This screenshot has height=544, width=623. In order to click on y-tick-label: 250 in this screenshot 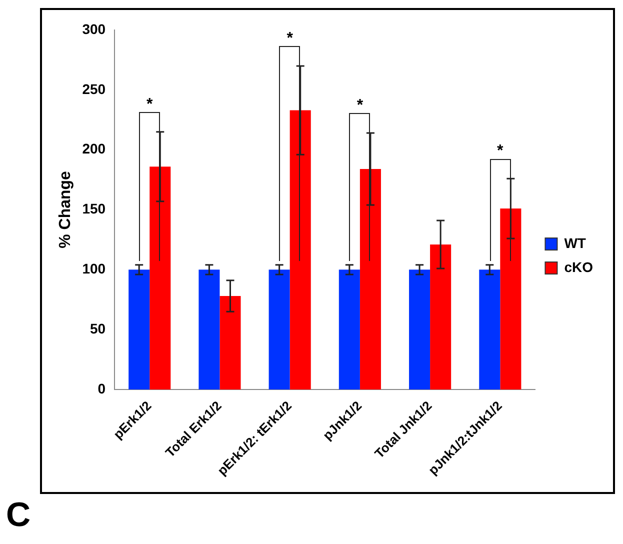, I will do `click(94, 88)`.